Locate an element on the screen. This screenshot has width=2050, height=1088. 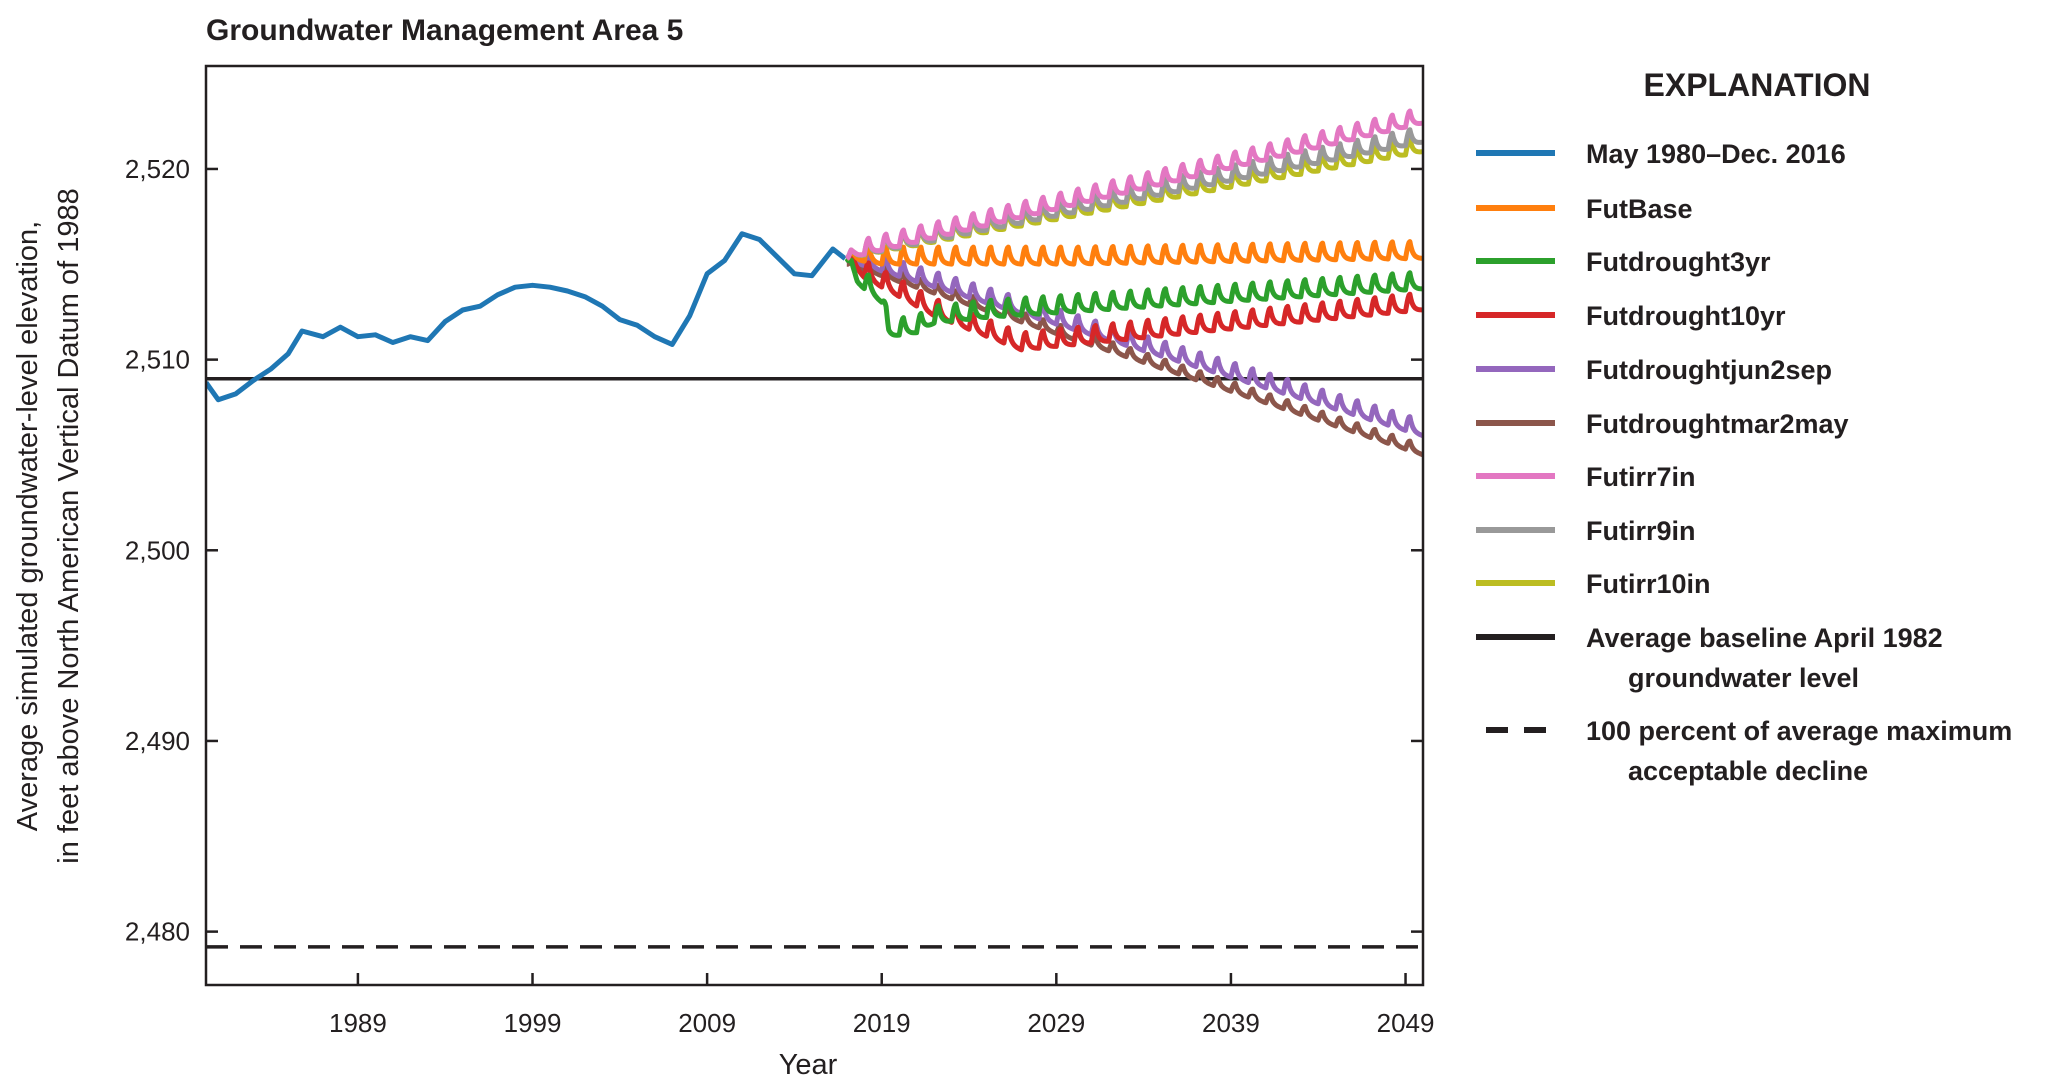
y-tick-label: 2,520 is located at coordinates (157, 169).